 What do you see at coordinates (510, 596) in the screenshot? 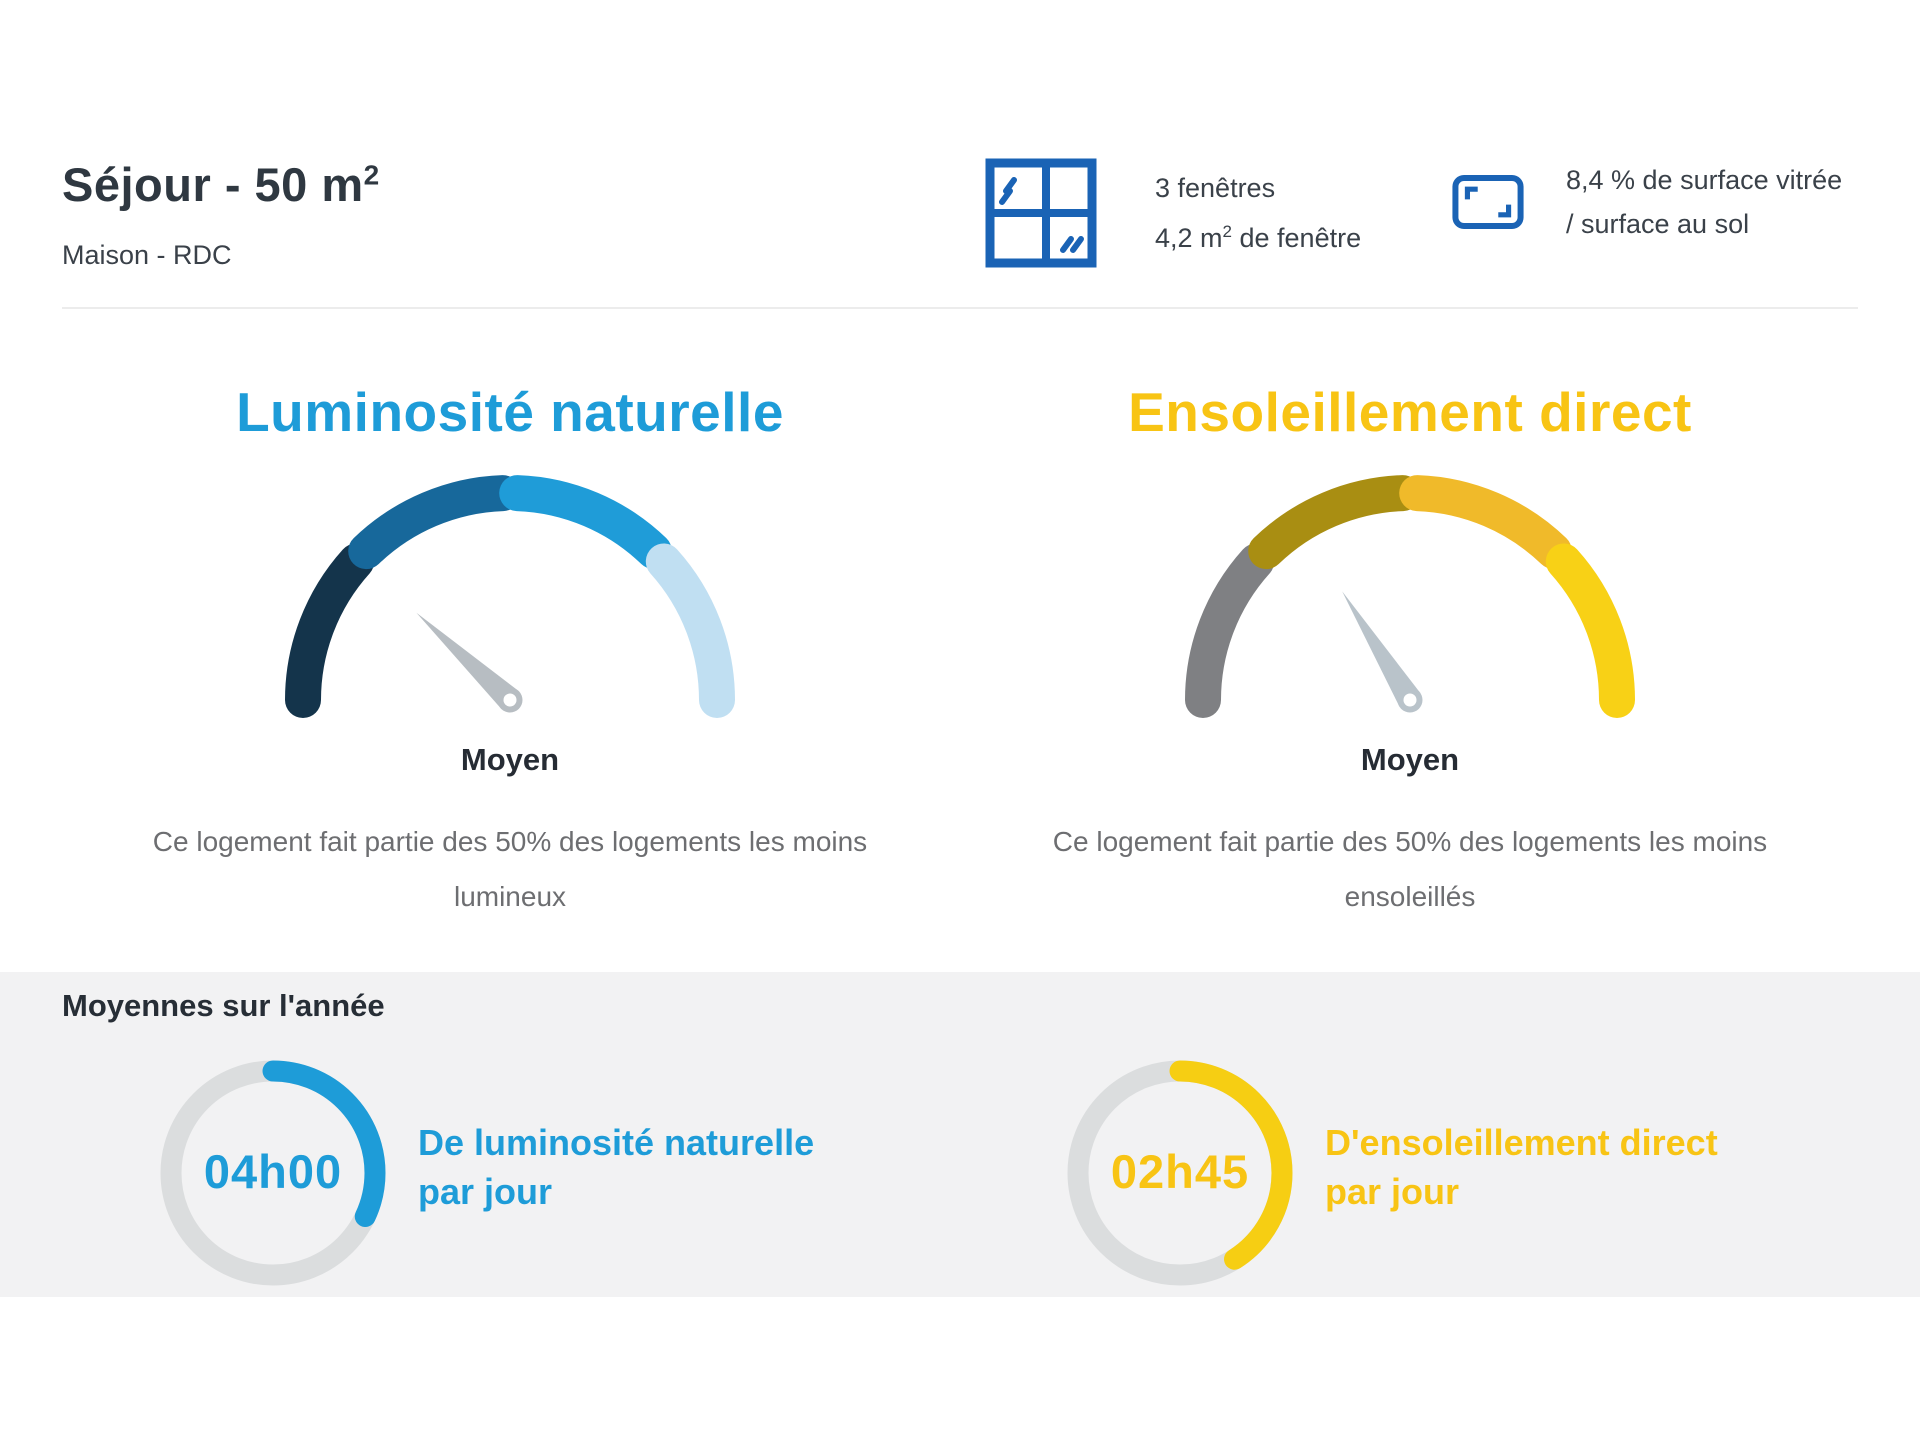
I see `gauge-chart-luminosite` at bounding box center [510, 596].